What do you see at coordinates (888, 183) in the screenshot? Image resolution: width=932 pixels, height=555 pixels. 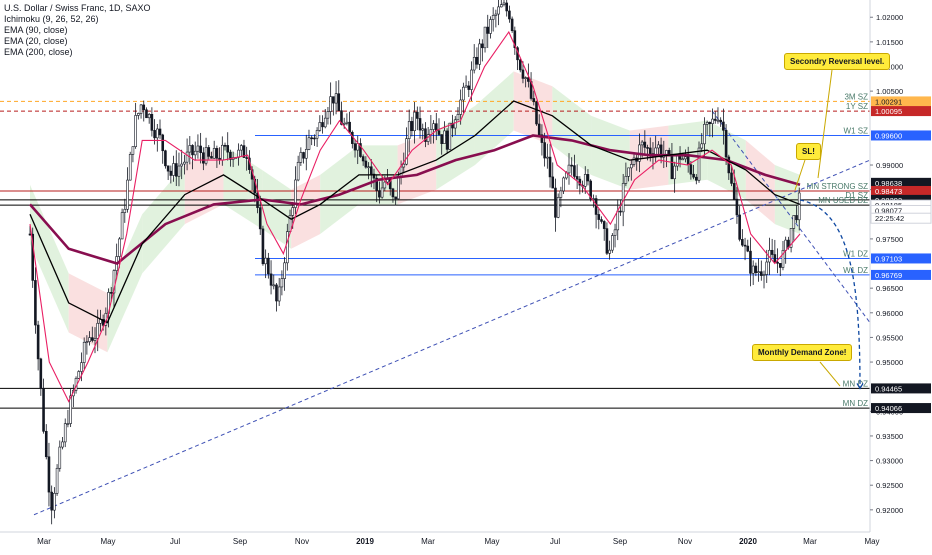 I see `price-tag-label: 0.98638` at bounding box center [888, 183].